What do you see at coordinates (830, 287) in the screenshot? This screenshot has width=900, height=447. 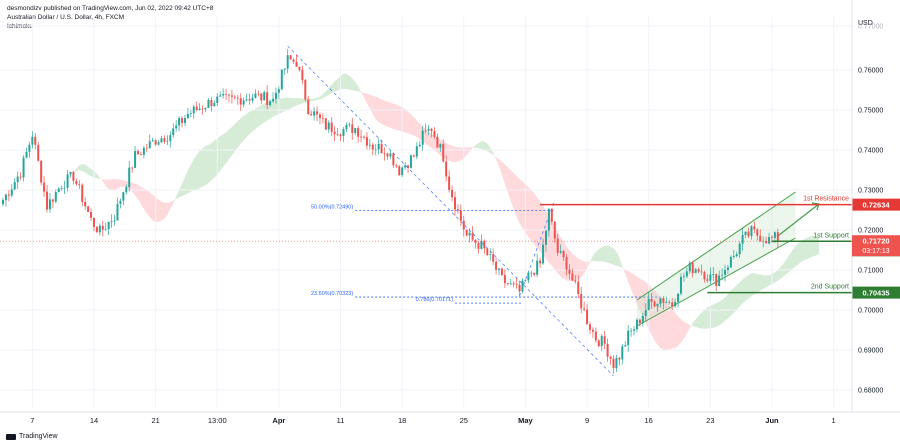 I see `level-name-label: 2nd Support` at bounding box center [830, 287].